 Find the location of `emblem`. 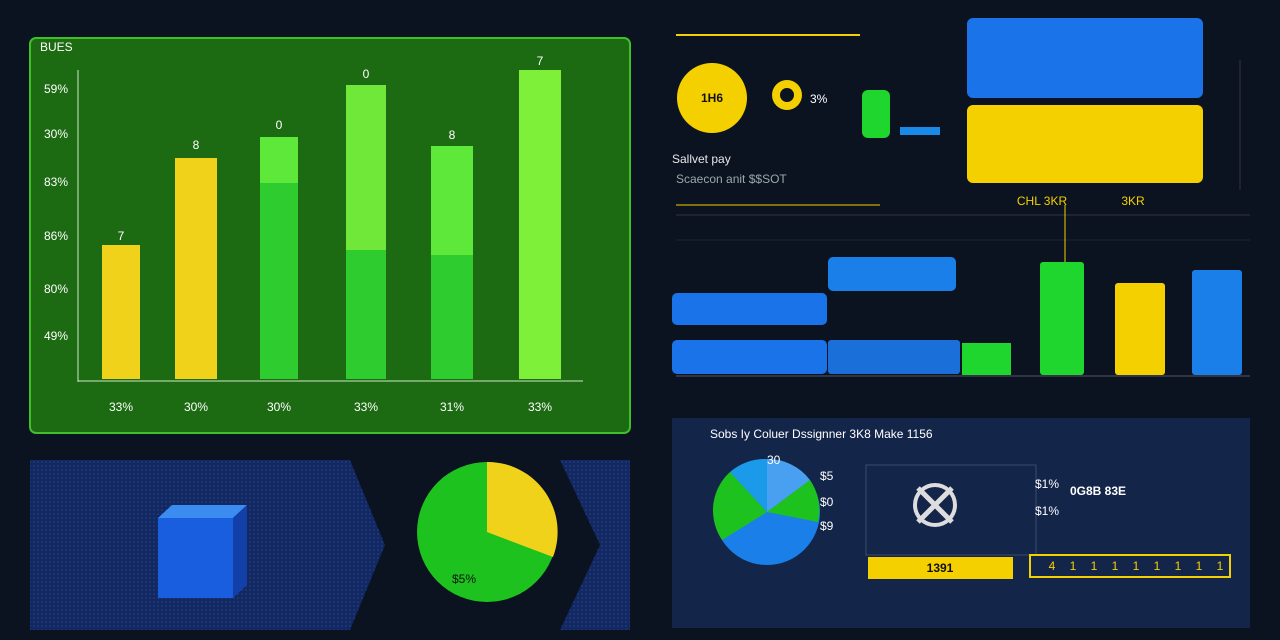

emblem is located at coordinates (935, 505).